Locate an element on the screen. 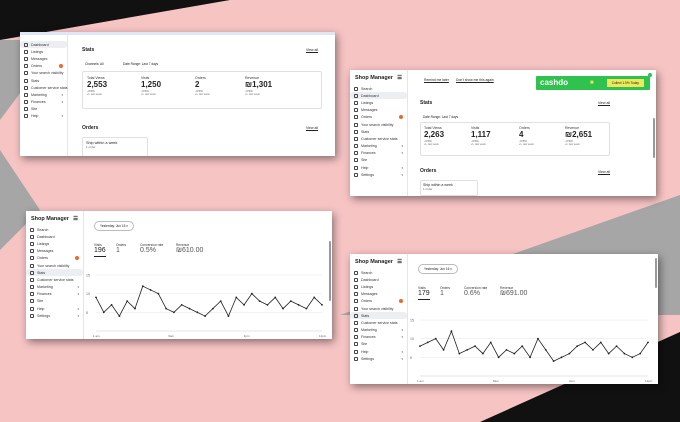 The image size is (680, 422). sidebar-item-listings: Listings is located at coordinates (43, 51).